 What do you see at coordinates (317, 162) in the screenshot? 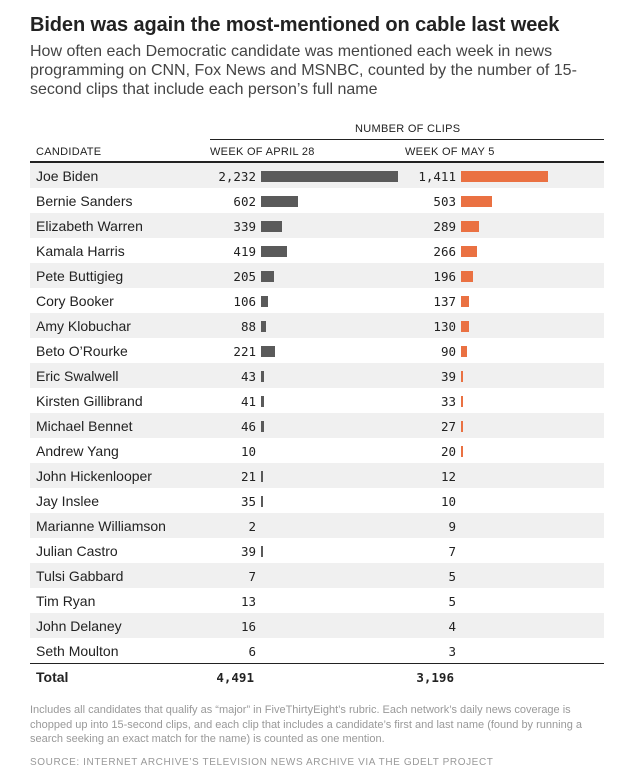
I see `table-top-rule` at bounding box center [317, 162].